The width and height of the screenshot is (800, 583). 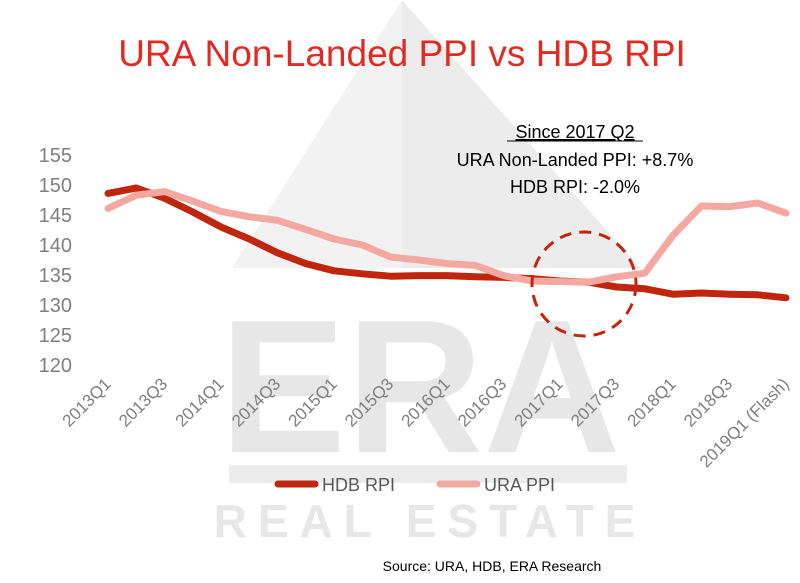 What do you see at coordinates (55, 366) in the screenshot?
I see `y-tick-label: 120` at bounding box center [55, 366].